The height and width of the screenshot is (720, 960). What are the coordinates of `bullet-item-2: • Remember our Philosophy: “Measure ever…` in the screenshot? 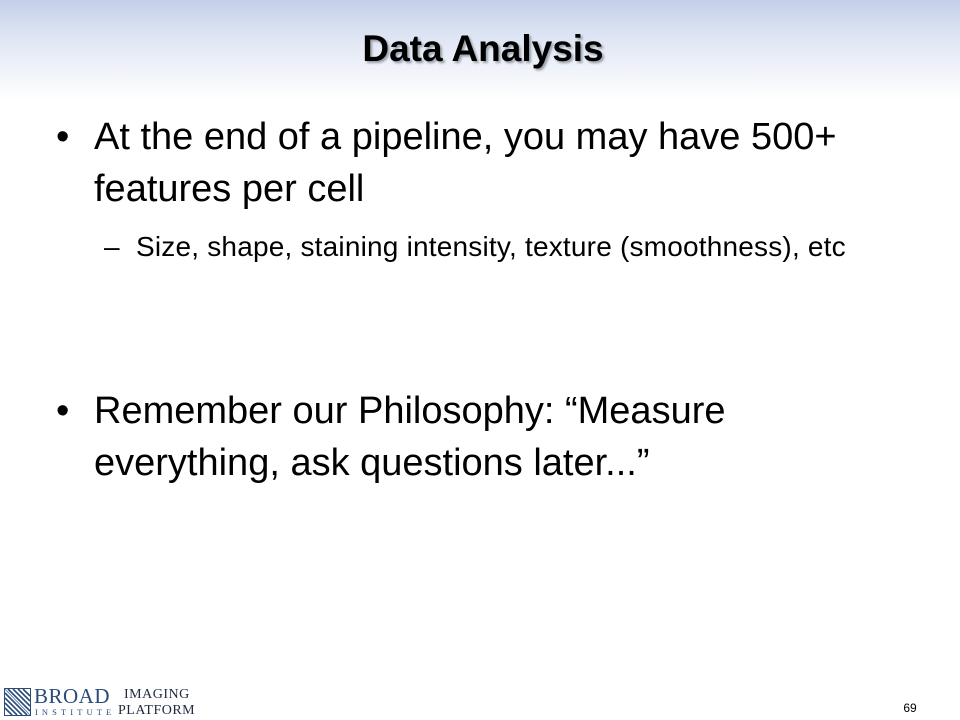 It's located at (486, 437).